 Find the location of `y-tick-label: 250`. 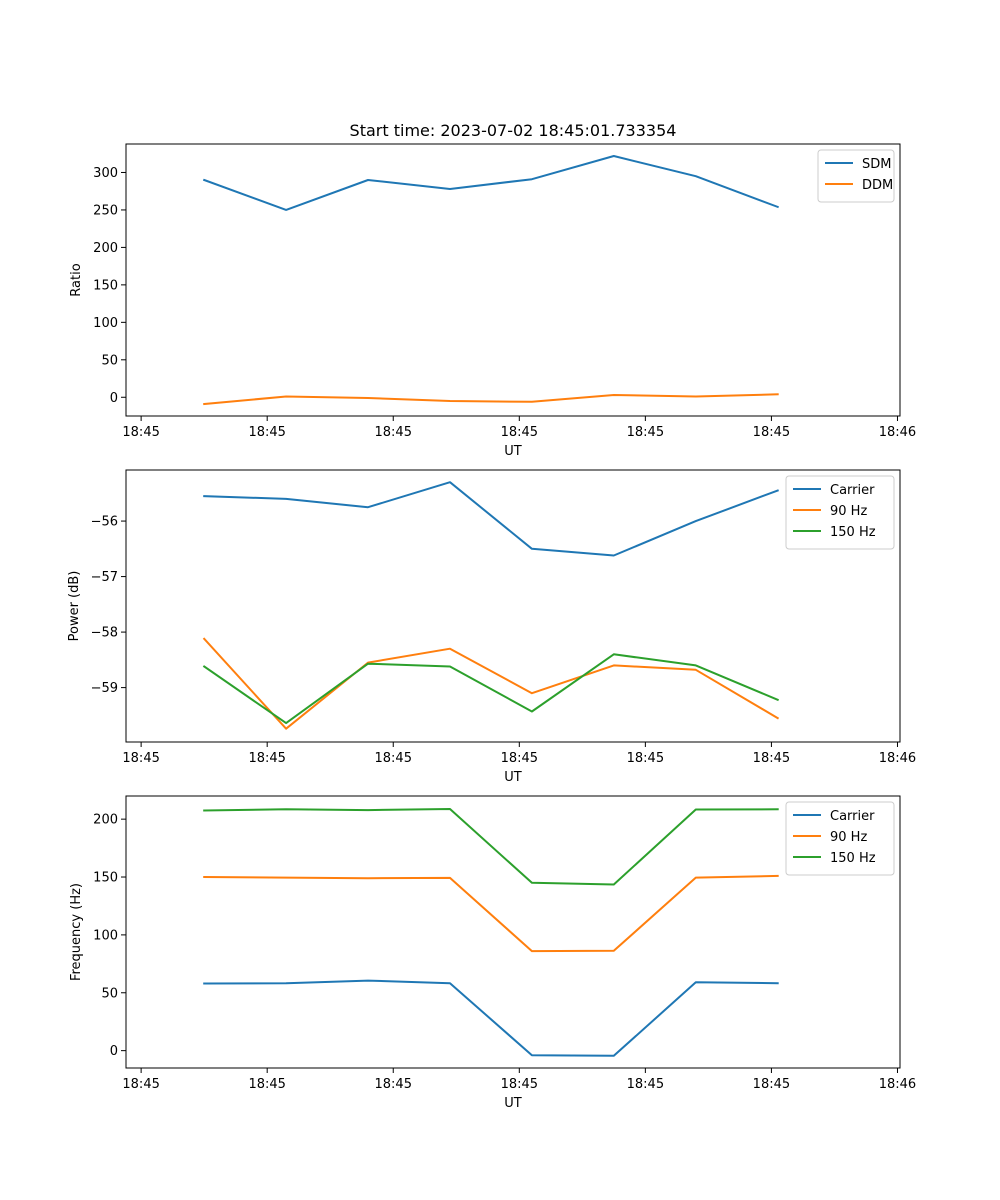

y-tick-label: 250 is located at coordinates (105, 210).